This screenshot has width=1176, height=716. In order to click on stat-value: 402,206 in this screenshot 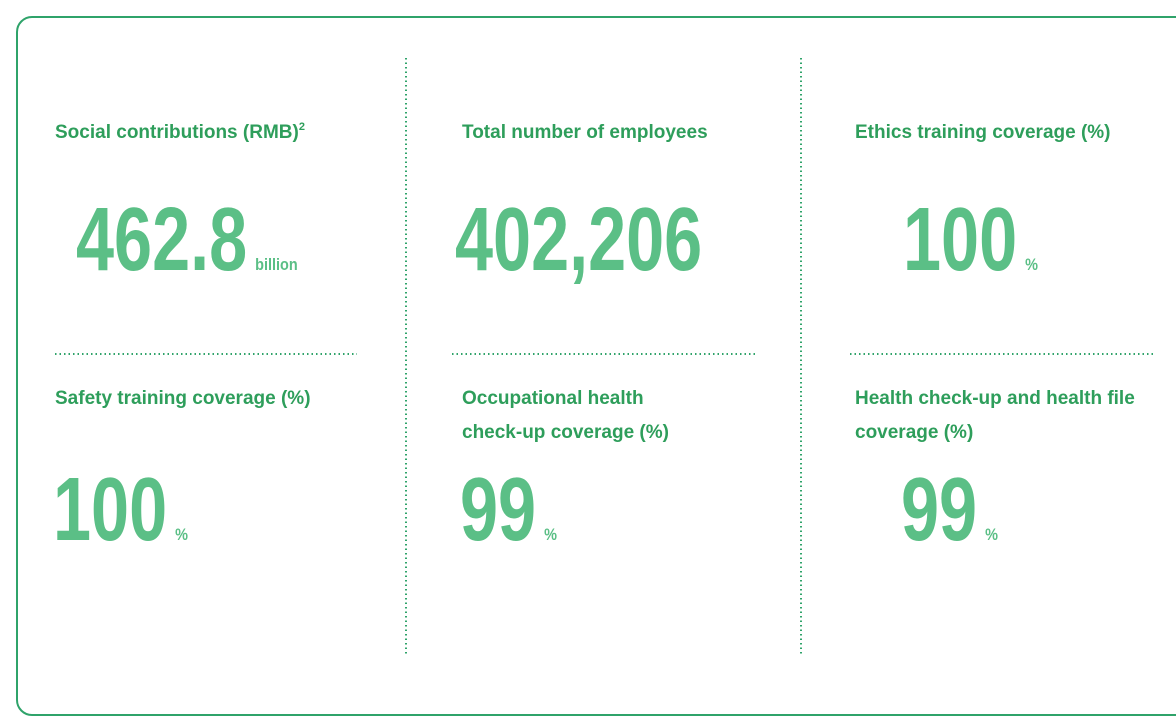, I will do `click(578, 239)`.